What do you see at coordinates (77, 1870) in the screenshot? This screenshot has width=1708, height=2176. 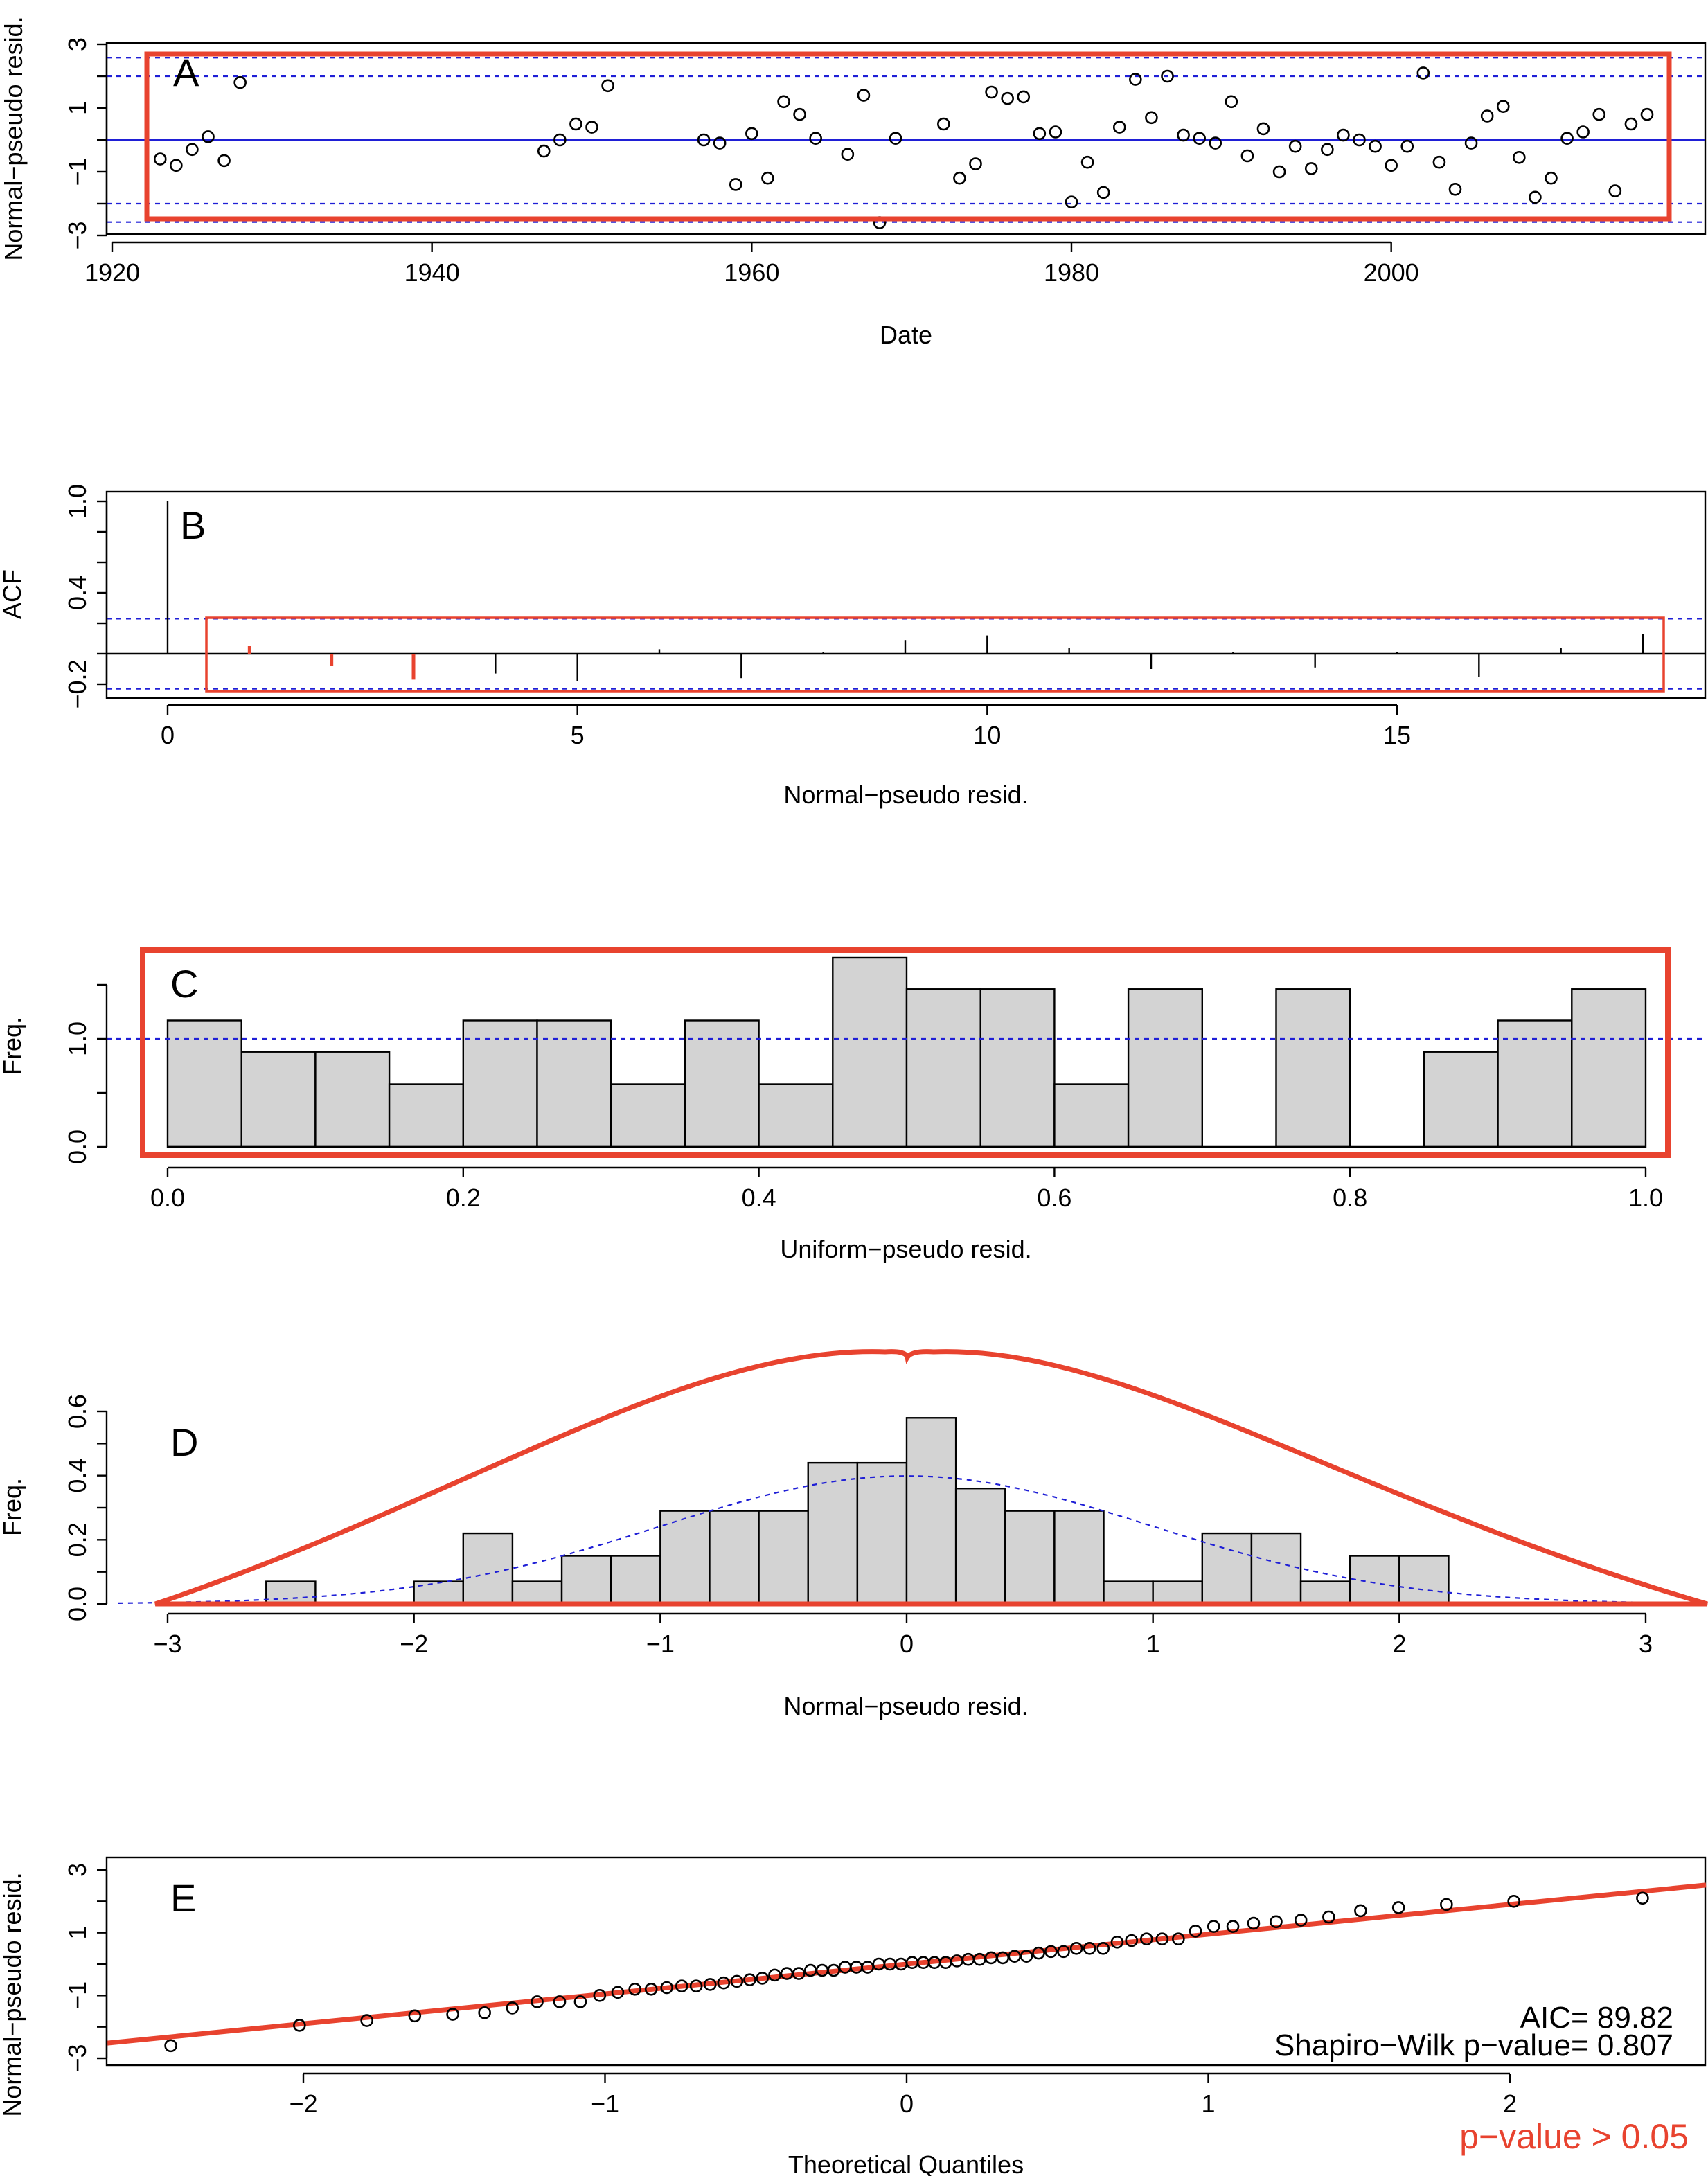 I see `panel-e-y-tick-label: 3` at bounding box center [77, 1870].